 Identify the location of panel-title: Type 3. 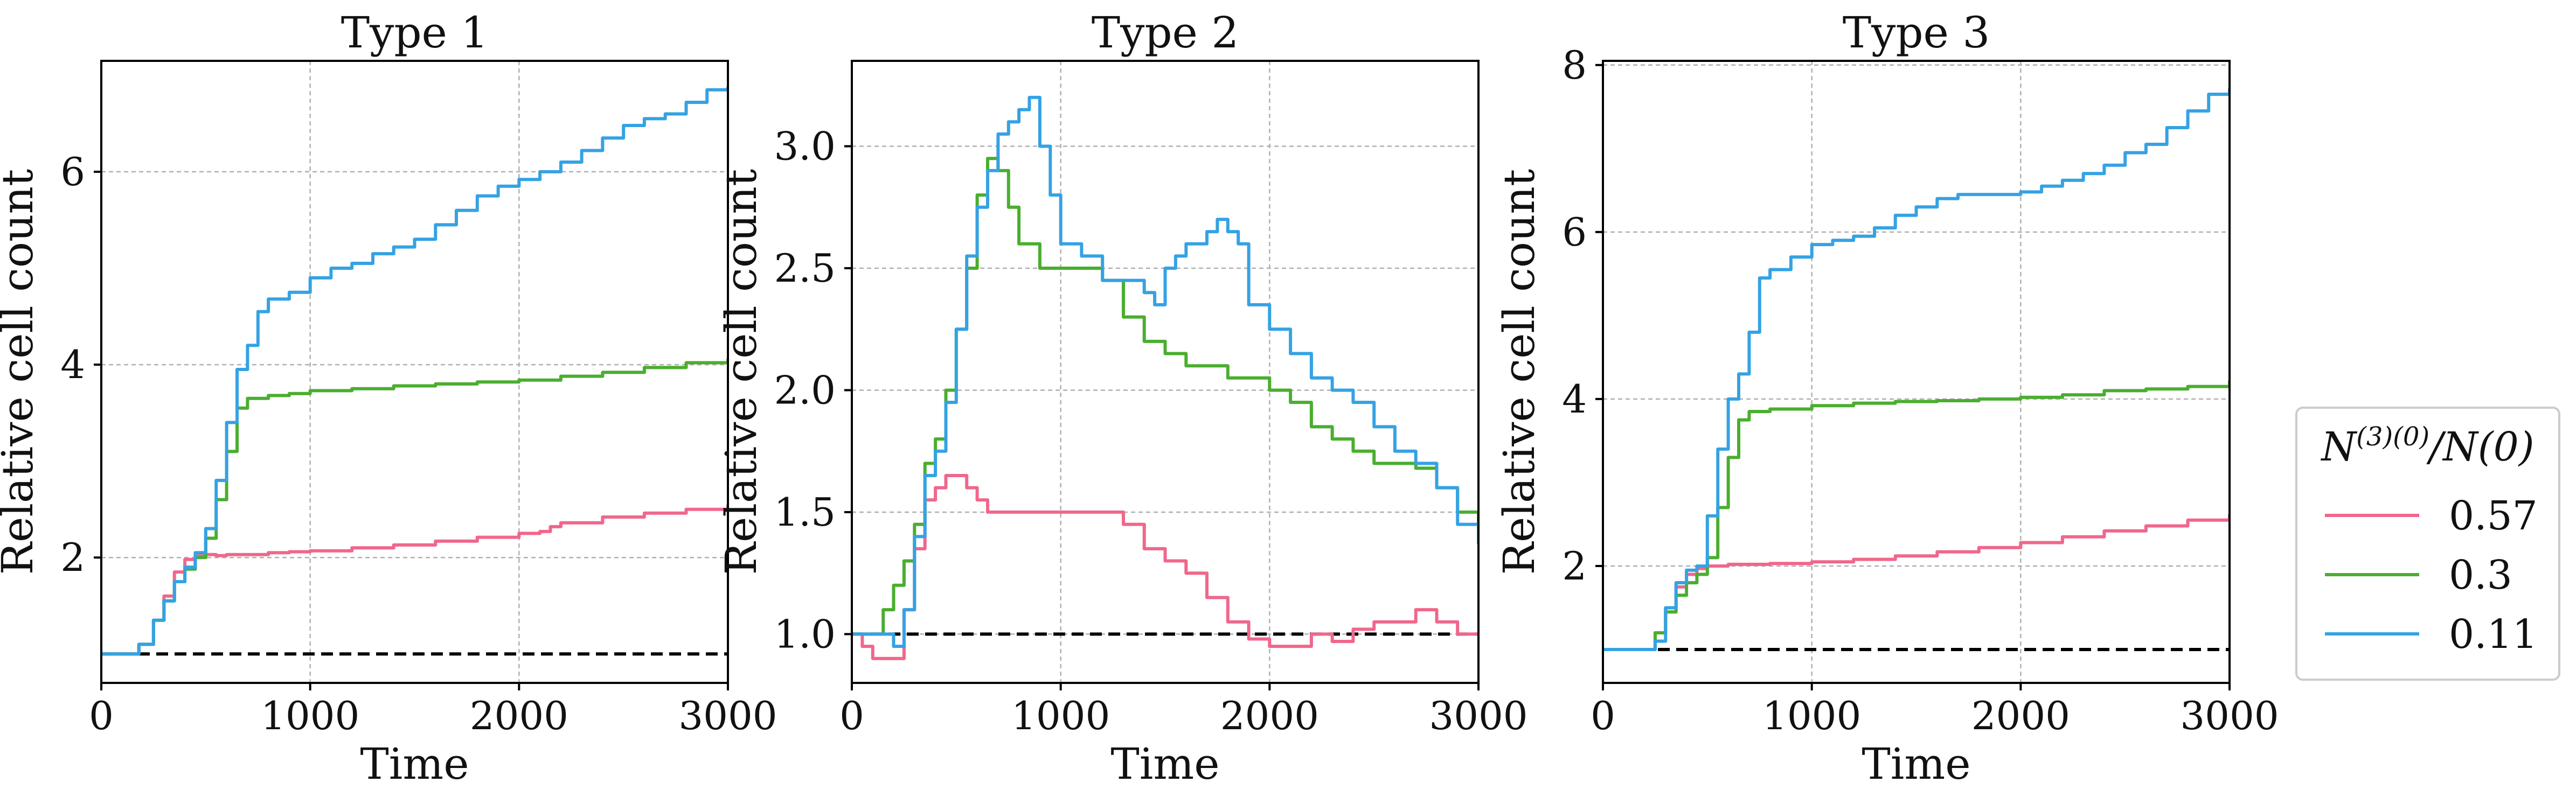
(1916, 33).